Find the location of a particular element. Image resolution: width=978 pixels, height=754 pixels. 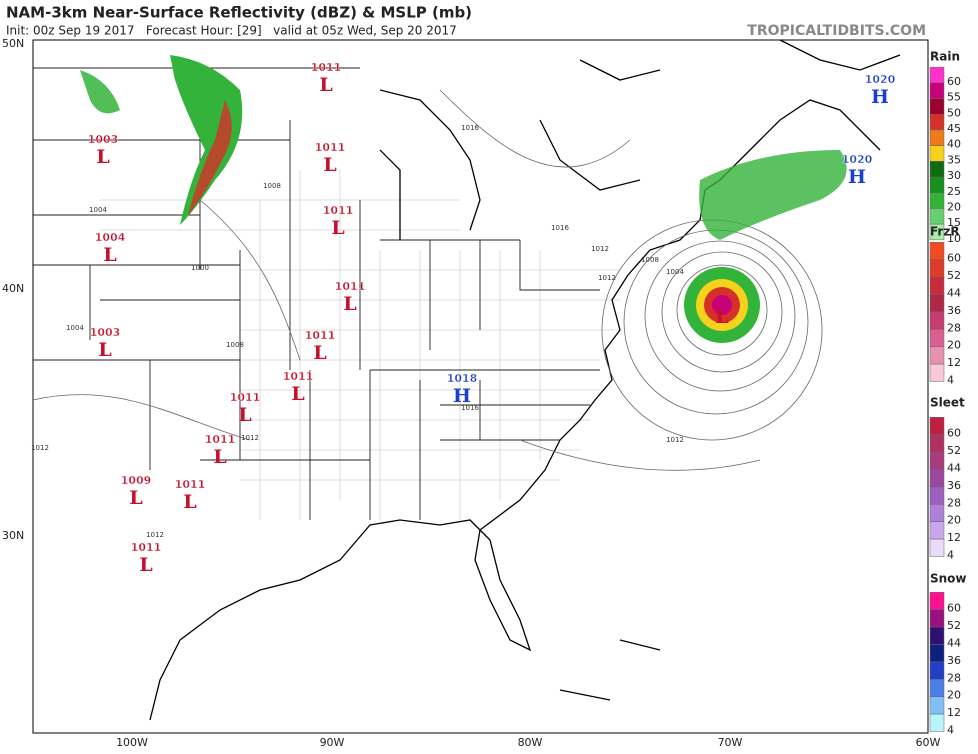

legend-title: Rain is located at coordinates (945, 57).